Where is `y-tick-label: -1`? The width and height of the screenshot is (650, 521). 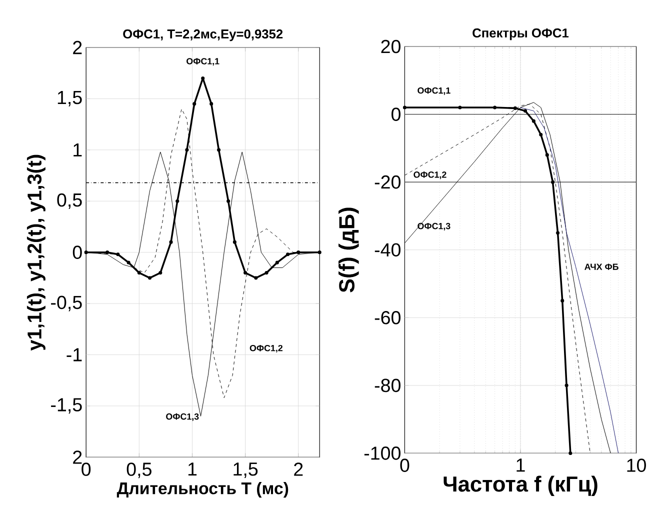
y-tick-label: -1 is located at coordinates (74, 354).